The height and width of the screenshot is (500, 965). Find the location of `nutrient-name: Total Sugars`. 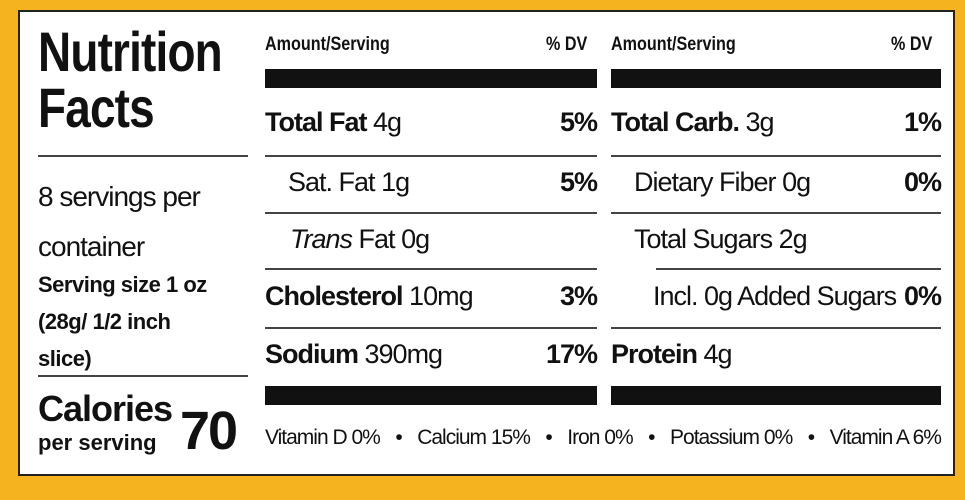

nutrient-name: Total Sugars is located at coordinates (703, 239).